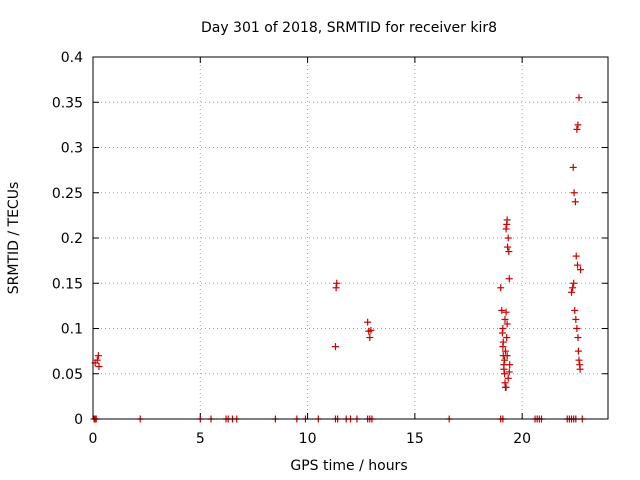  What do you see at coordinates (72, 330) in the screenshot?
I see `y-tick-label: 0.1` at bounding box center [72, 330].